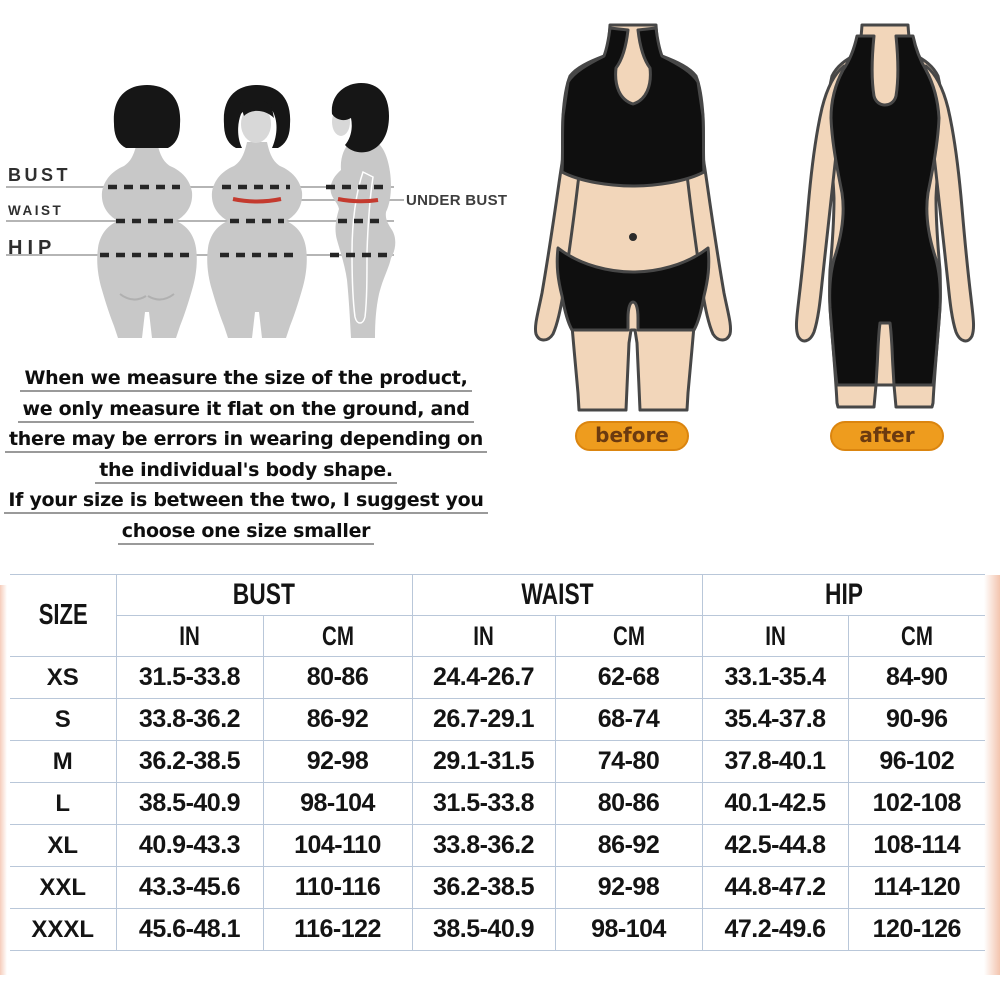 This screenshot has height=1000, width=1000. Describe the element at coordinates (628, 677) in the screenshot. I see `waist-cm-cell: 62-68` at that location.